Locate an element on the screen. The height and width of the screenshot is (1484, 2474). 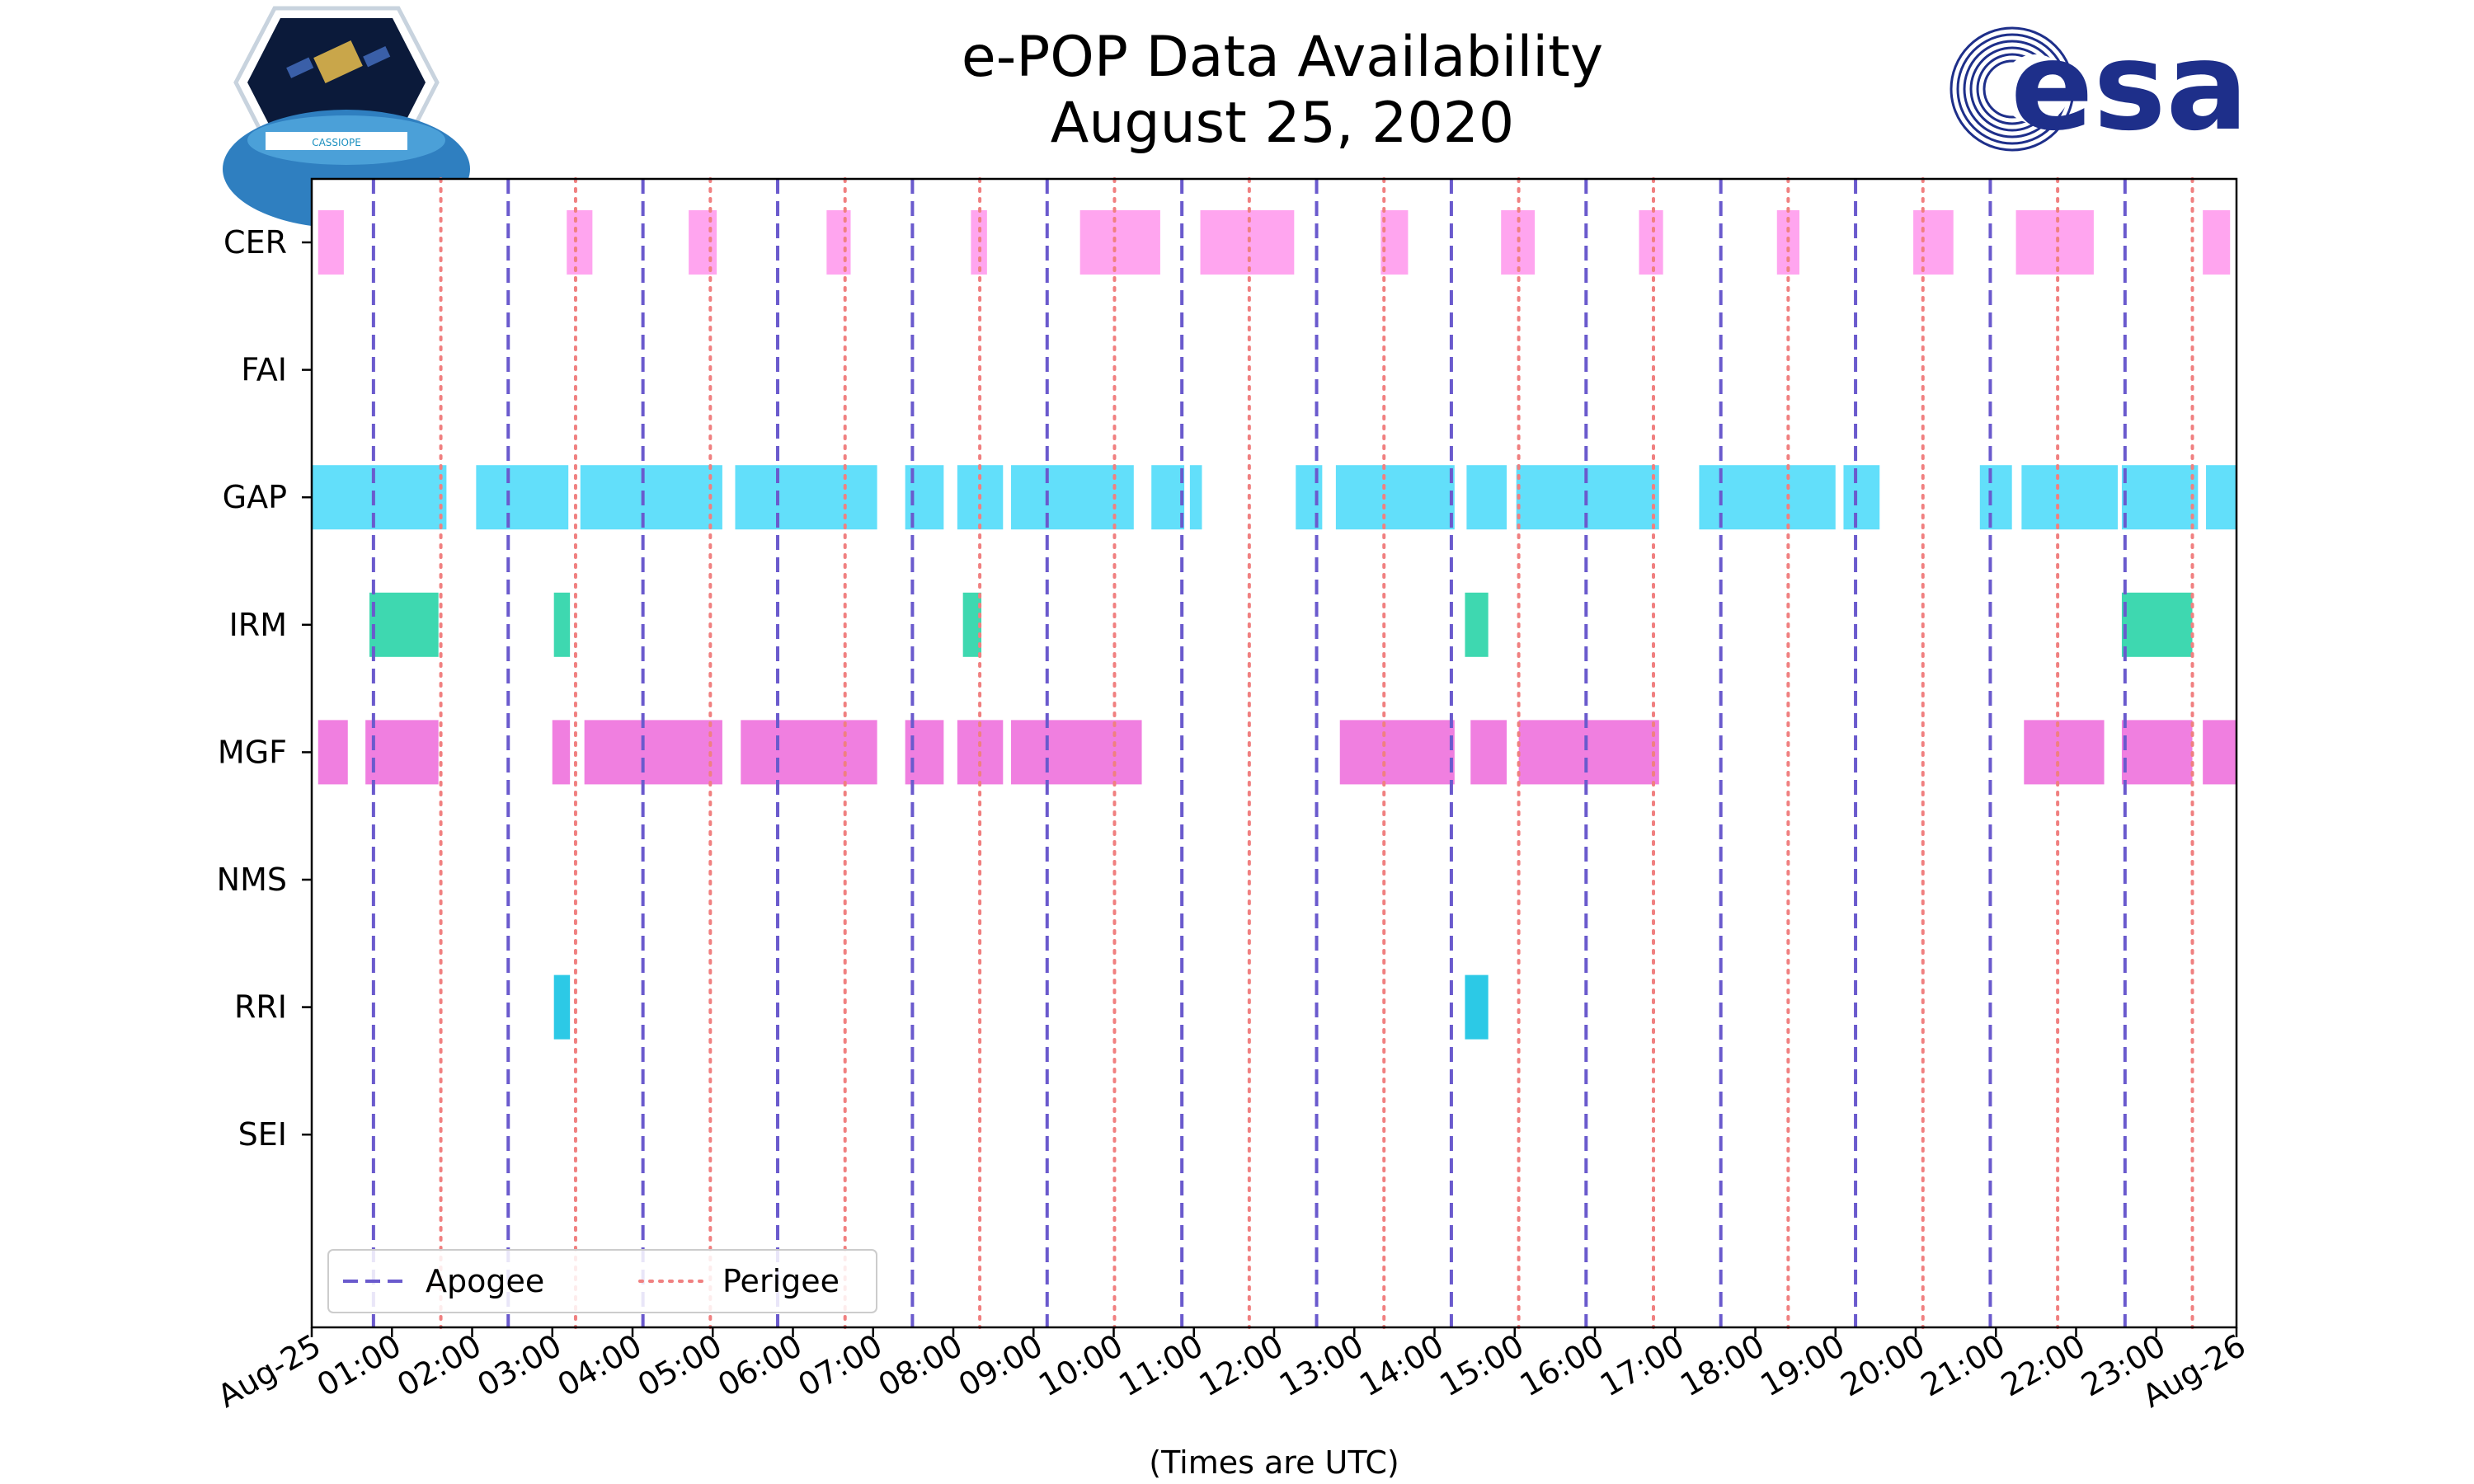
x-tick-label-12: 12:00 is located at coordinates (1241, 1365).